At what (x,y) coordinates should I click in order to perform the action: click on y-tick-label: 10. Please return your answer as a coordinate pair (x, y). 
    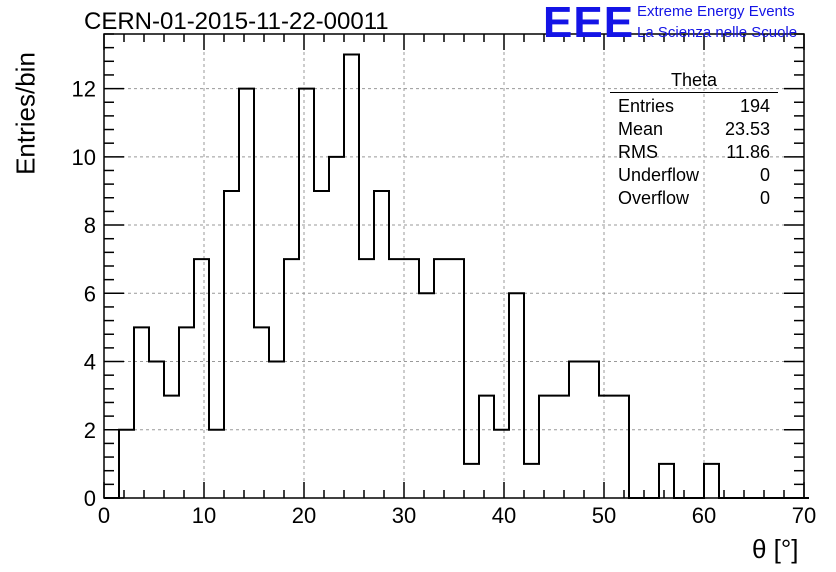
    Looking at the image, I should click on (84, 157).